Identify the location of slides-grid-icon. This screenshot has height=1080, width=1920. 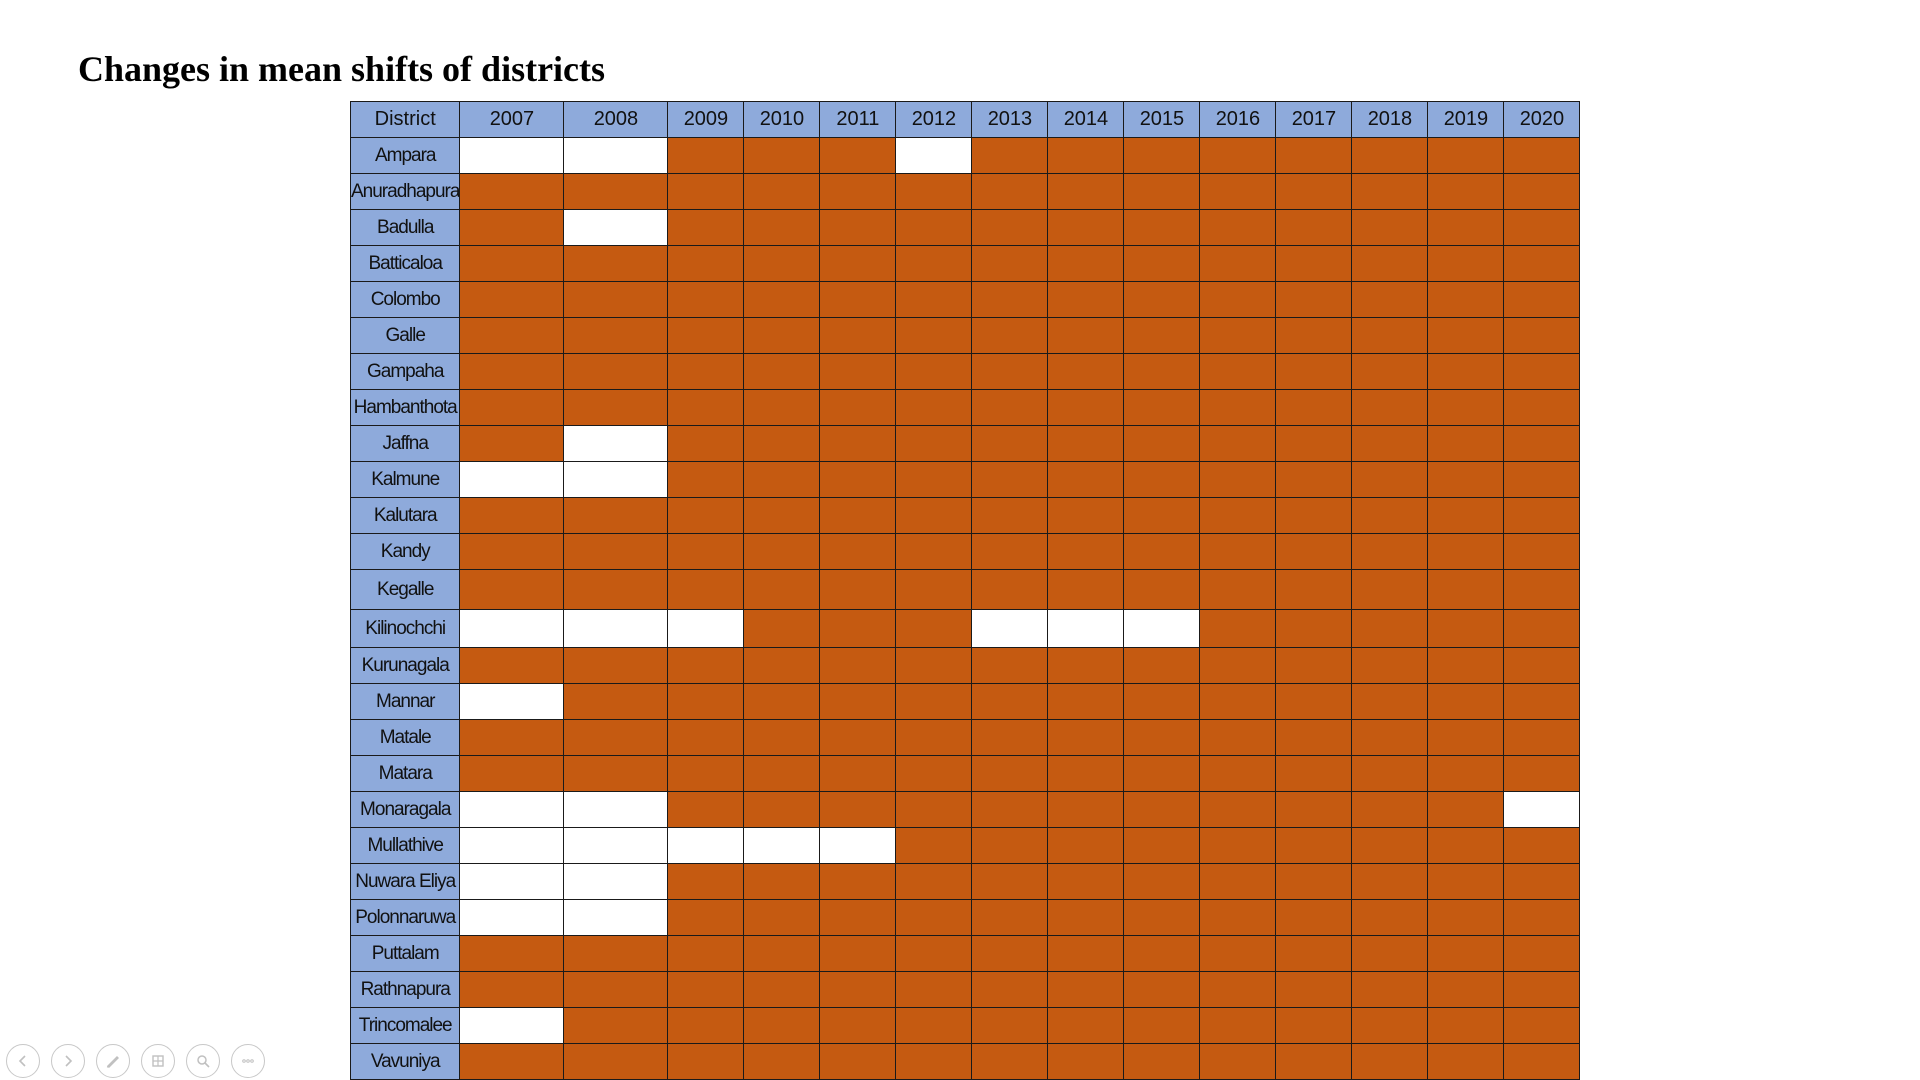
(158, 1061).